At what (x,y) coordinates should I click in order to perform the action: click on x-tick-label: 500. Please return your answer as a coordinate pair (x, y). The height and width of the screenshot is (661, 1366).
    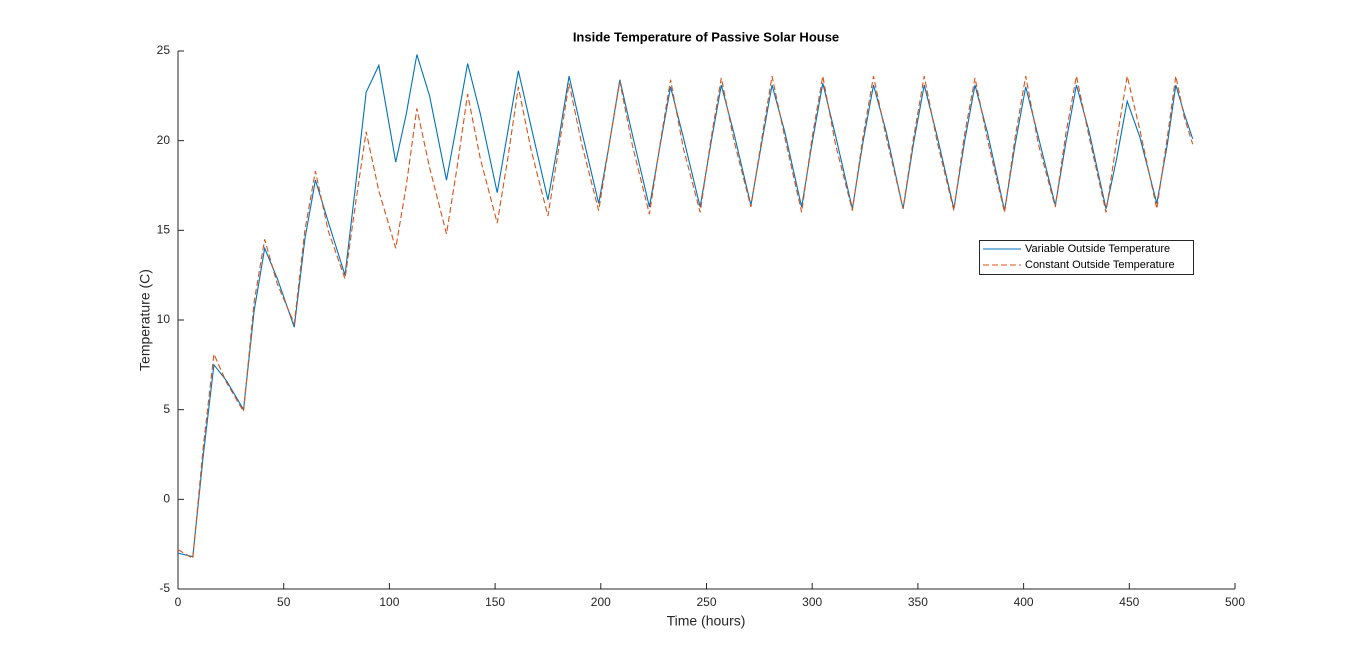
    Looking at the image, I should click on (1235, 602).